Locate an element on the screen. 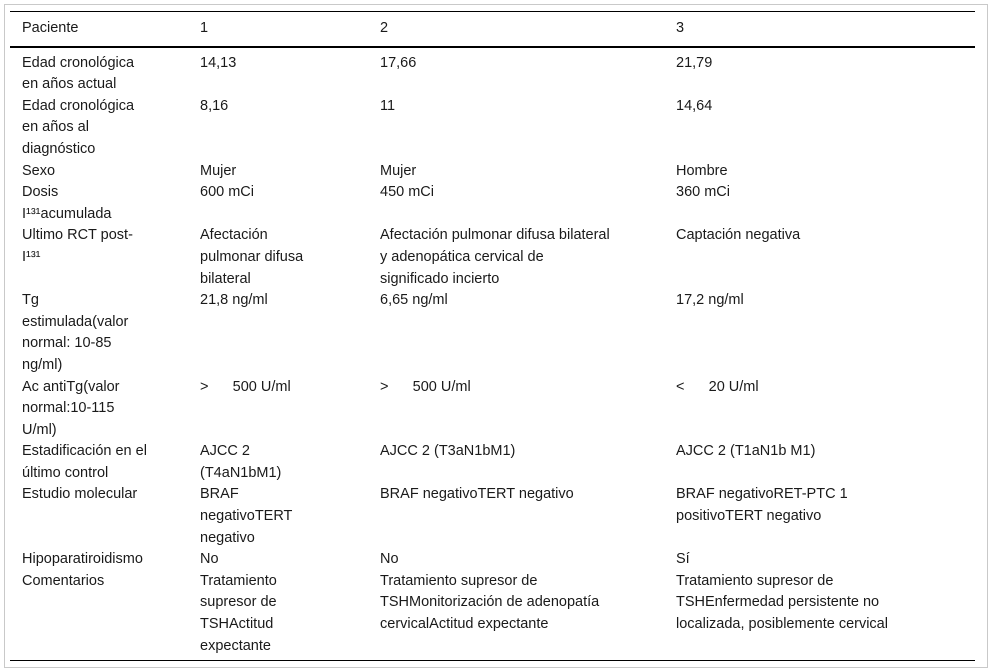  cell-patient-2: 17,66 is located at coordinates (398, 62).